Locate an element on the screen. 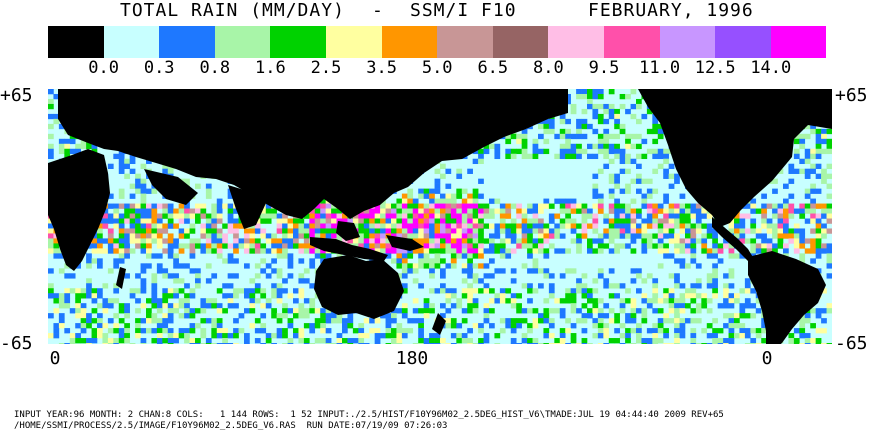 This screenshot has width=880, height=436. japan is located at coordinates (389, 175).